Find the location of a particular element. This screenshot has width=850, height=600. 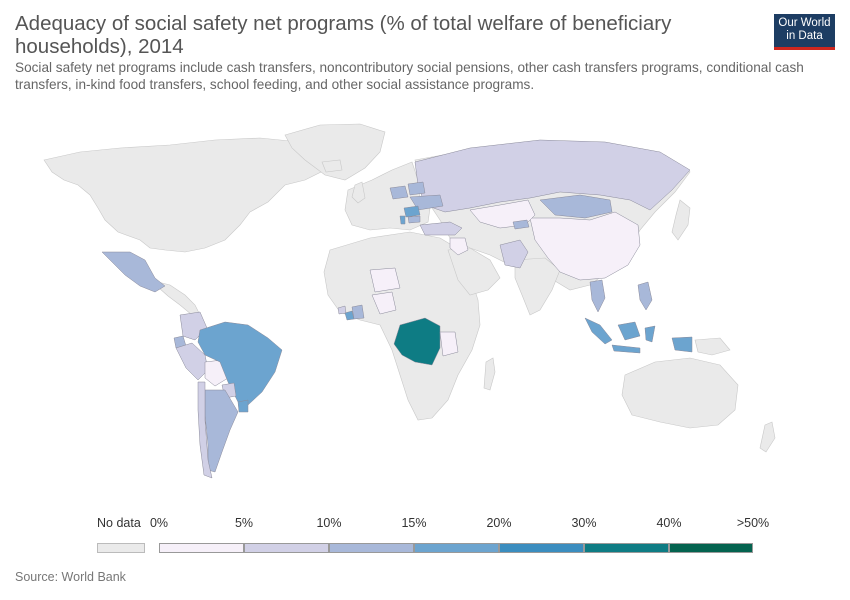

country-kyrgyzstan is located at coordinates (521, 224).